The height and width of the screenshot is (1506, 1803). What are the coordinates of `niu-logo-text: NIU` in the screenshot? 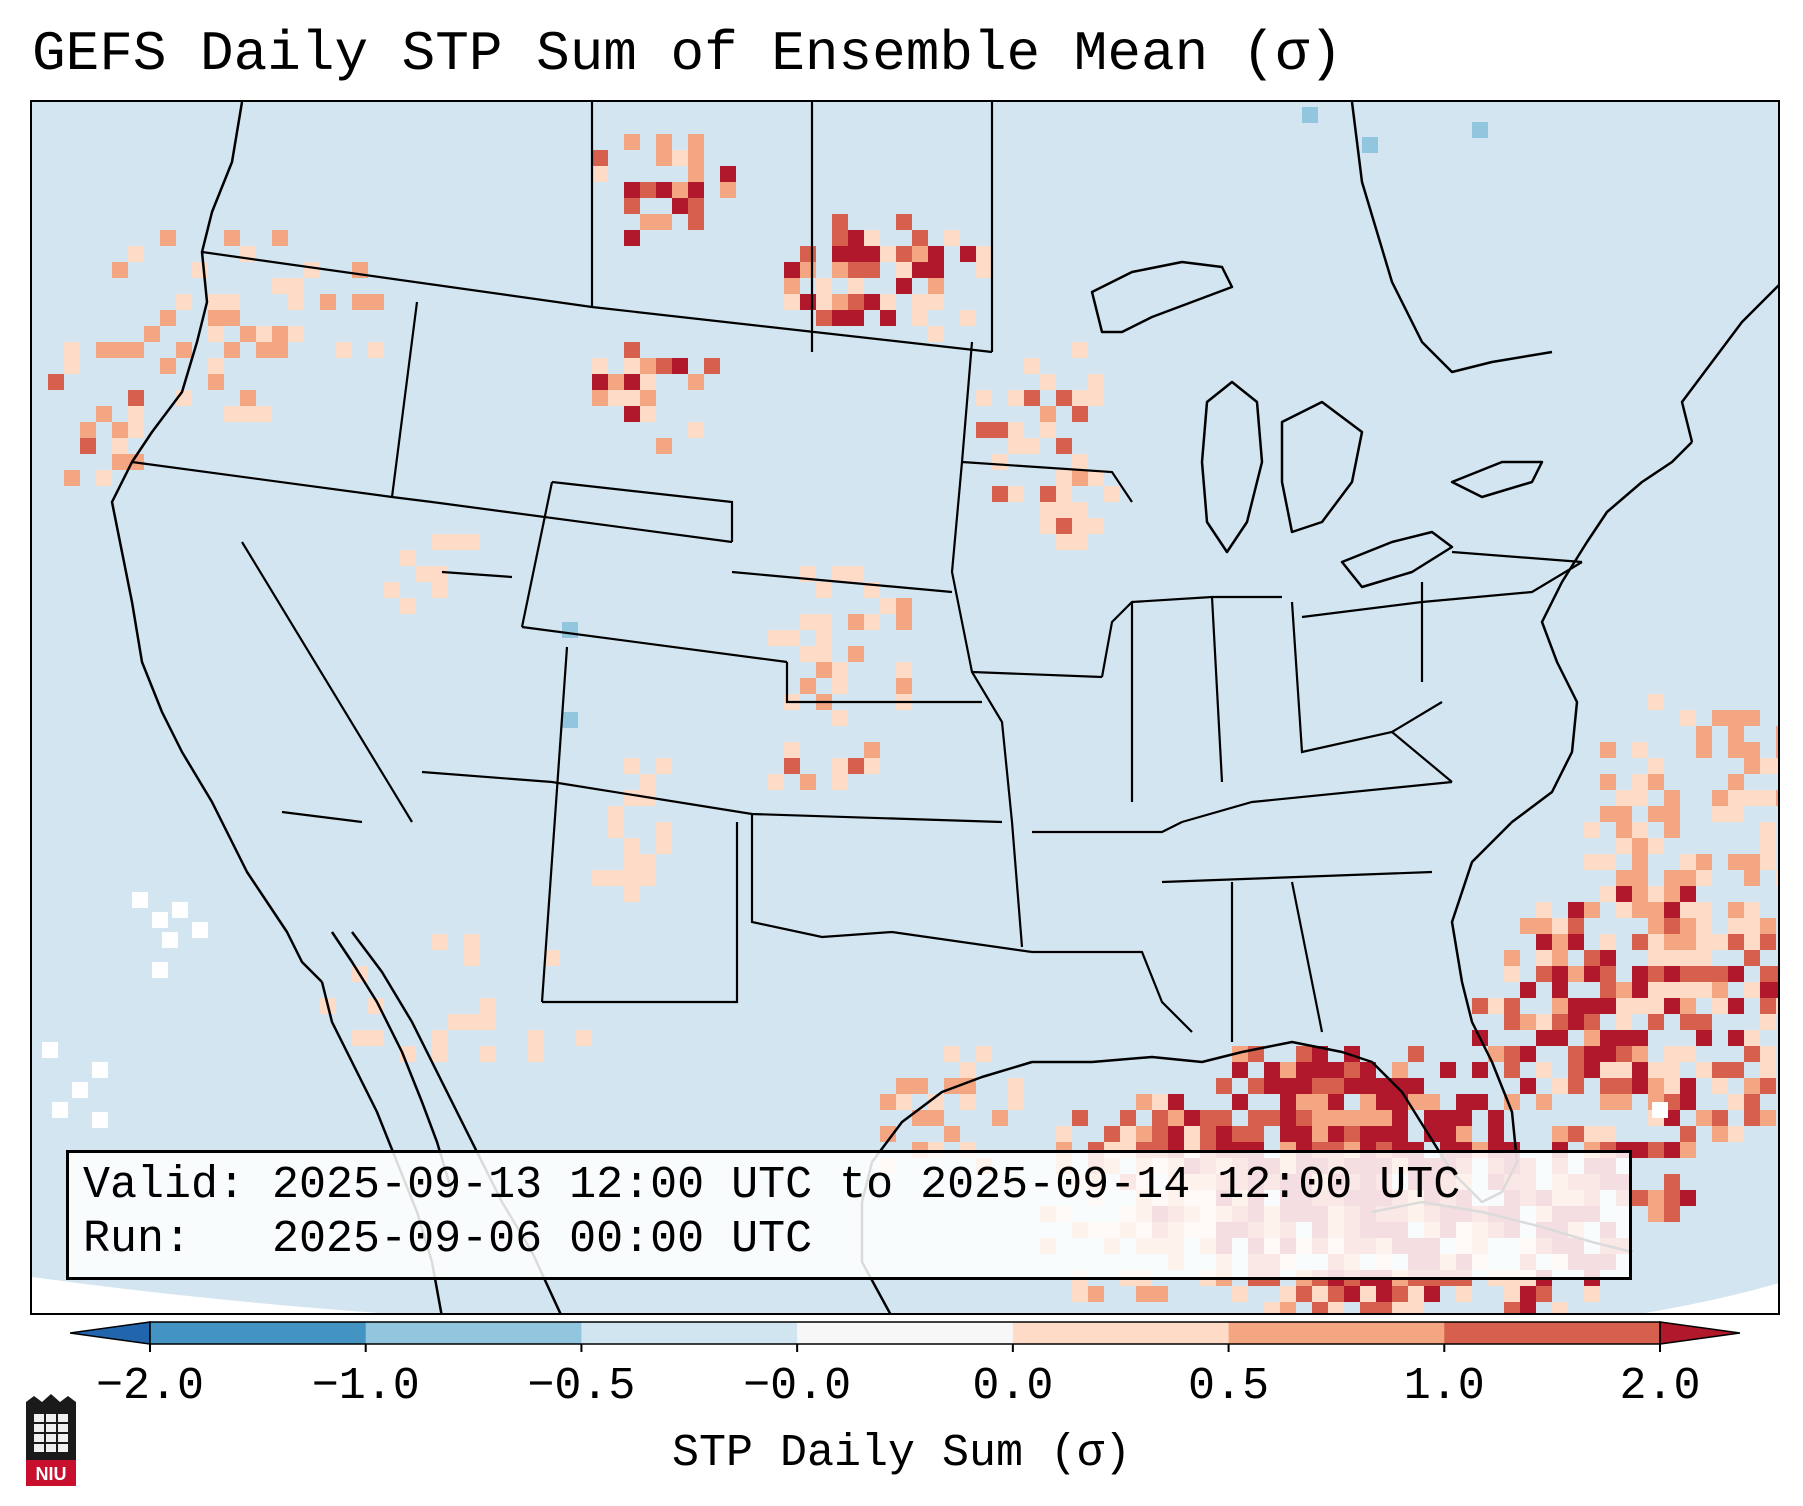 It's located at (51, 1474).